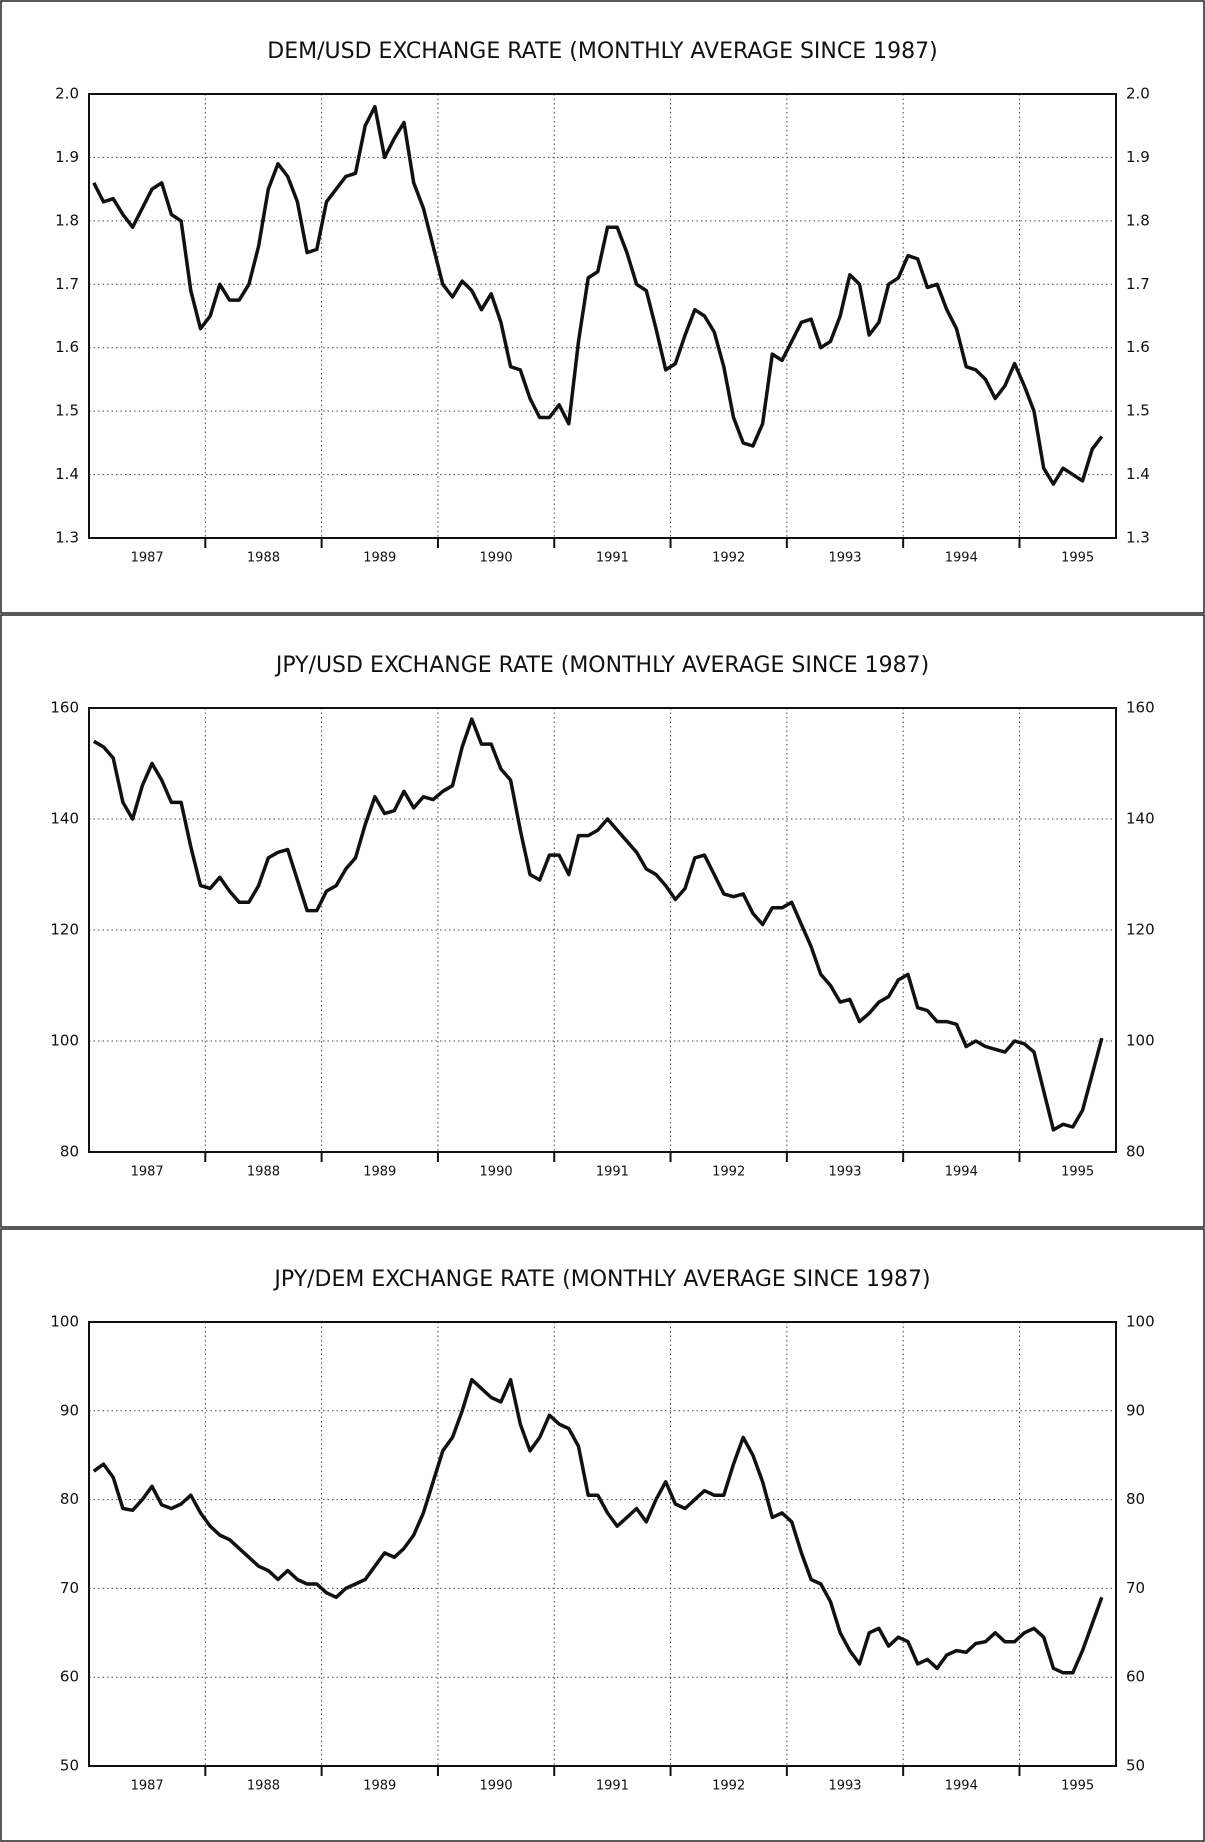 The width and height of the screenshot is (1205, 1842). Describe the element at coordinates (1138, 347) in the screenshot. I see `y-tick-label-right: 1.6` at that location.